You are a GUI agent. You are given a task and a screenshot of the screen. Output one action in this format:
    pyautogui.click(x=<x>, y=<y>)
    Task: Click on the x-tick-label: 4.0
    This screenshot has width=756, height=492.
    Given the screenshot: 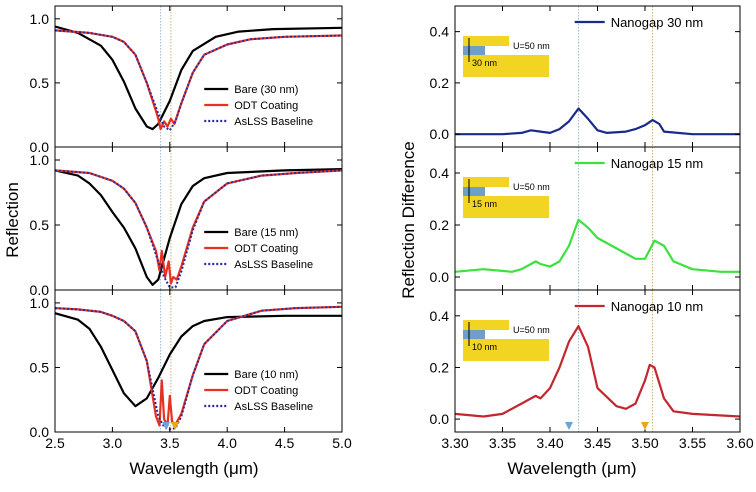 What is the action you would take?
    pyautogui.click(x=227, y=443)
    